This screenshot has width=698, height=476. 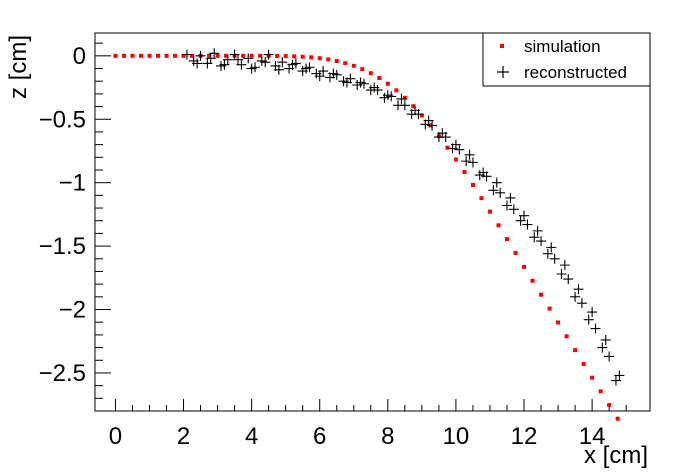 I want to click on x-axis: 0 2 4 6 8 10 12 14, so click(x=368, y=424).